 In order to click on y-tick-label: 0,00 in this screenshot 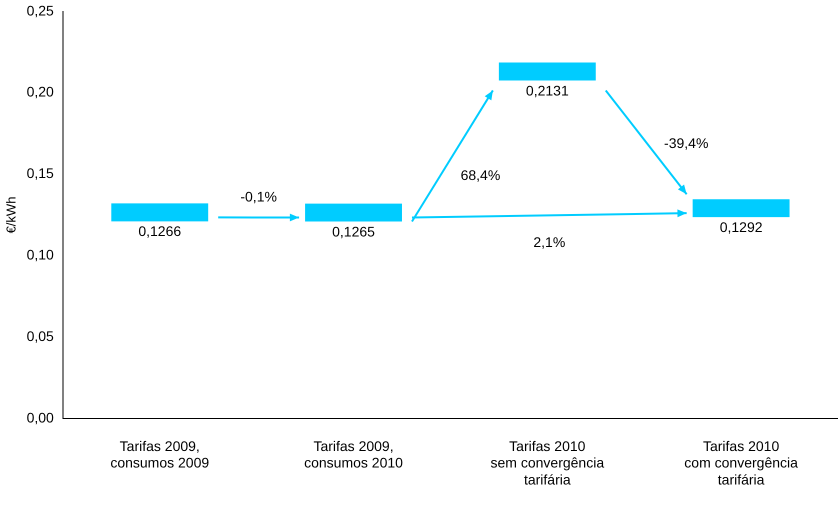, I will do `click(40, 417)`.